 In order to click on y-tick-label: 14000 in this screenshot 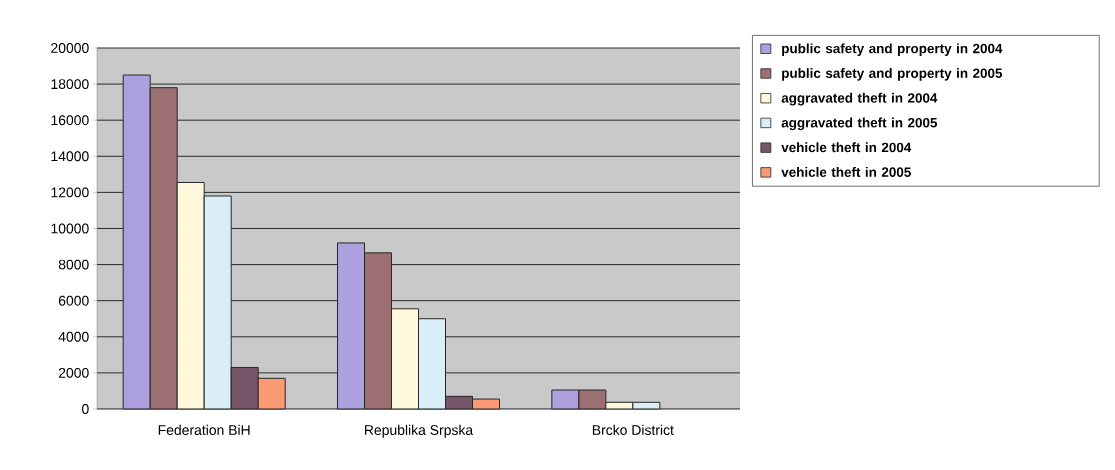, I will do `click(70, 156)`.